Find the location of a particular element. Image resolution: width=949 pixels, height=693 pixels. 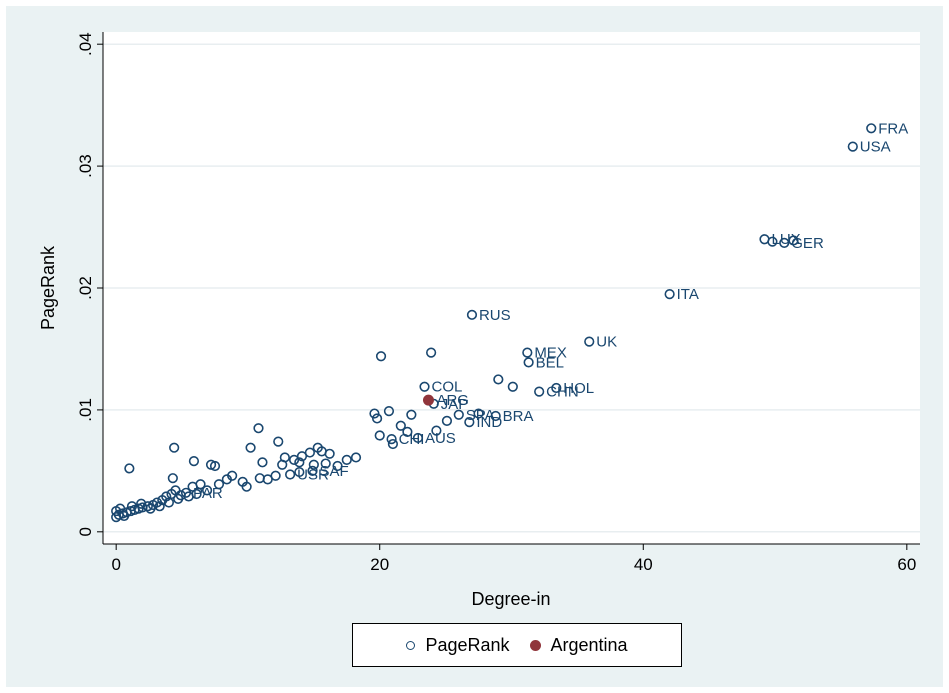

x-tick-label: 40 is located at coordinates (643, 564).